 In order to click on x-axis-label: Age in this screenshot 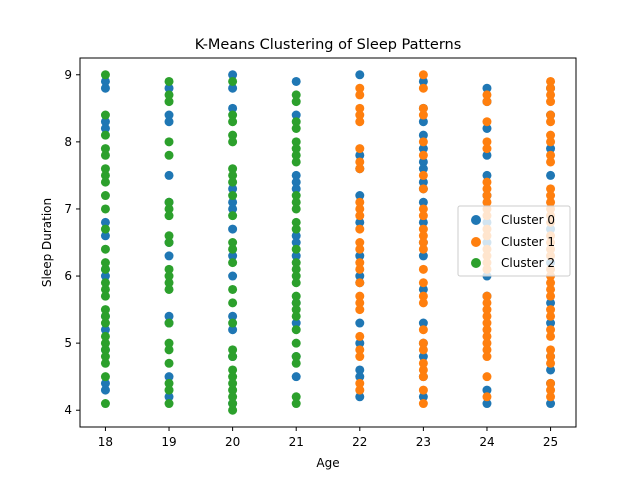, I will do `click(327, 463)`.